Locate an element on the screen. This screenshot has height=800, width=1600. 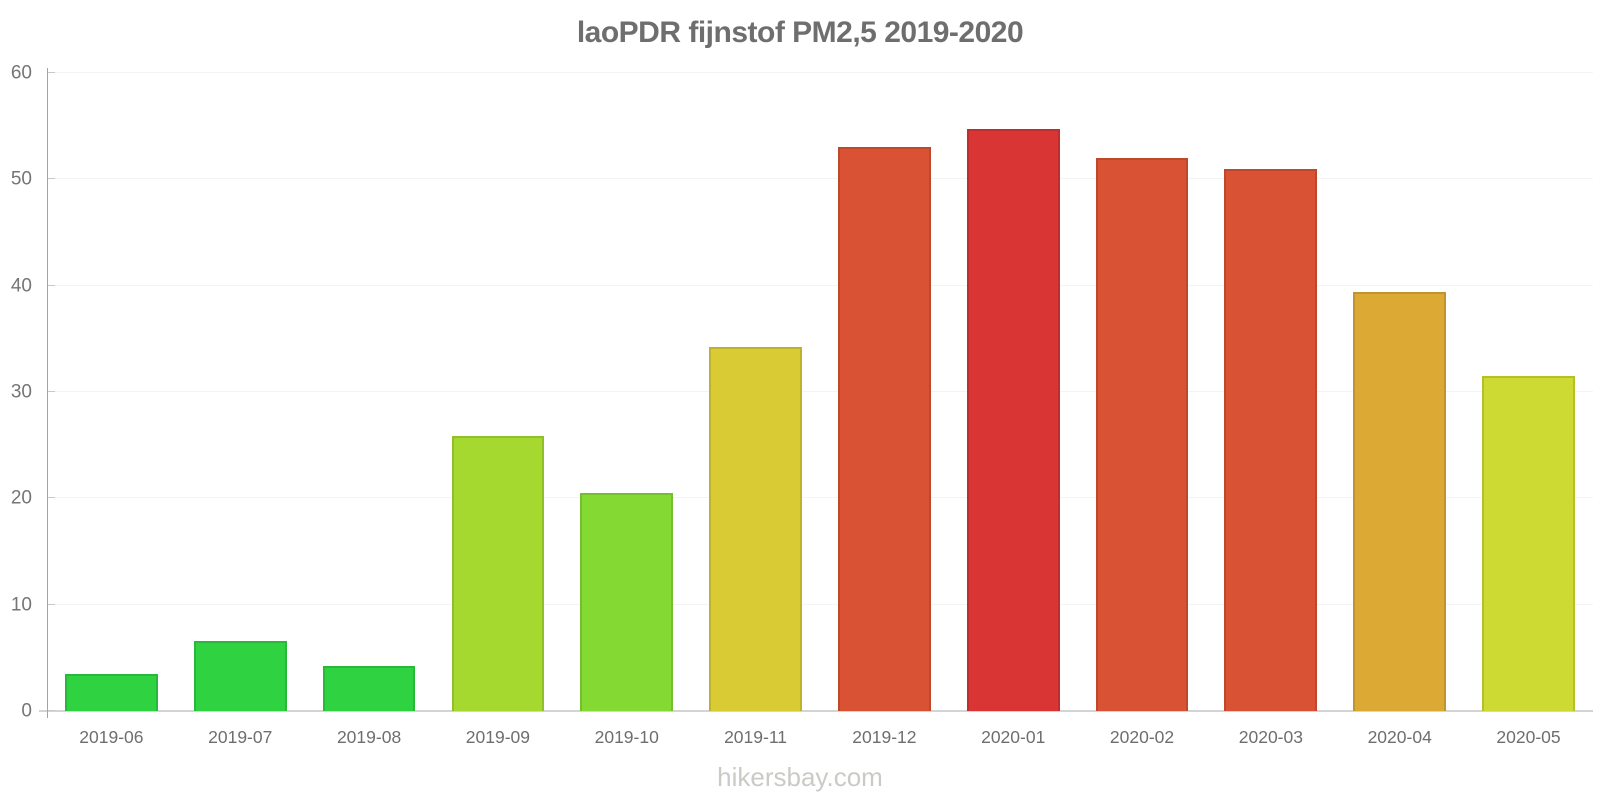
bar-slot-2020-04: 2020-04 is located at coordinates (1399, 410).